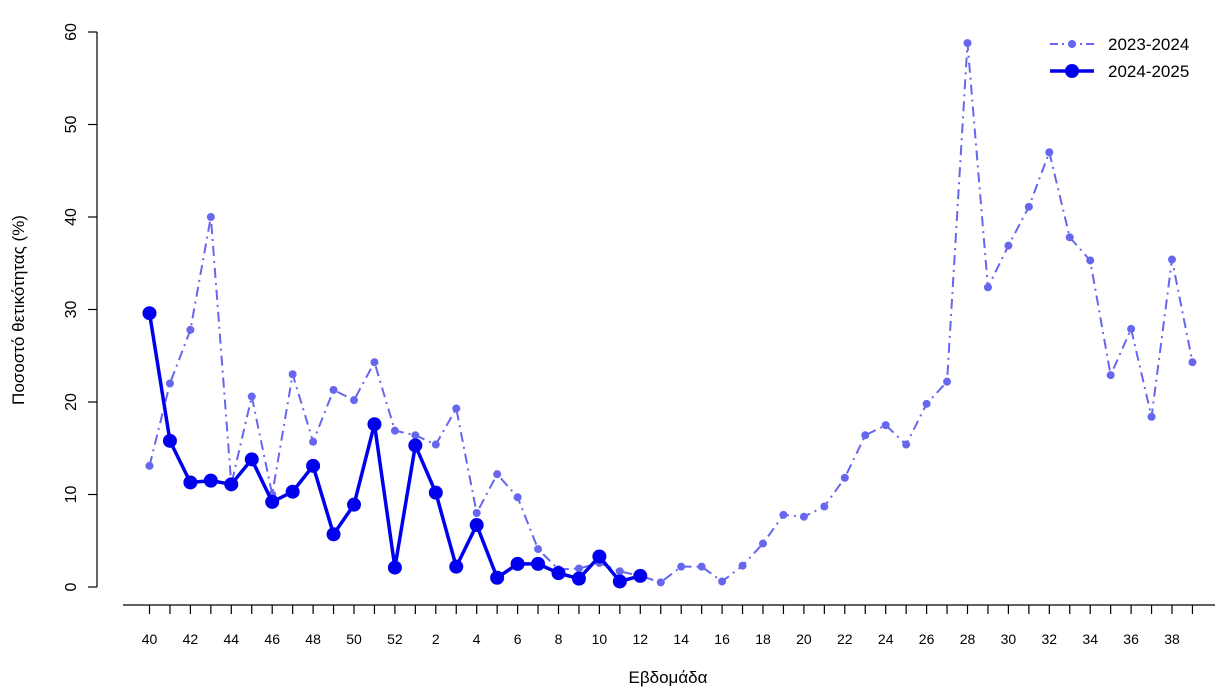 This screenshot has height=695, width=1232. I want to click on x-tick-label: 40, so click(150, 639).